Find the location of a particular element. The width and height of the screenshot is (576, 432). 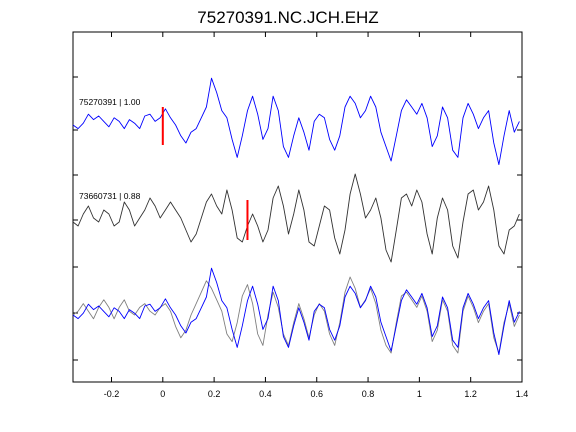

x-tick-label: 0 is located at coordinates (162, 394).